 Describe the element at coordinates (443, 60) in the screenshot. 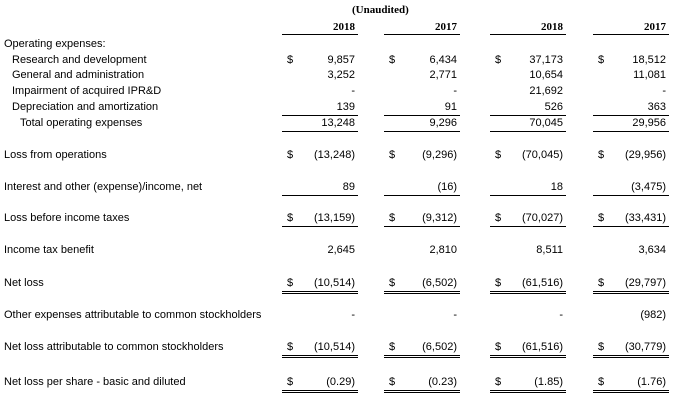

I see `value-cell: 6,434` at that location.